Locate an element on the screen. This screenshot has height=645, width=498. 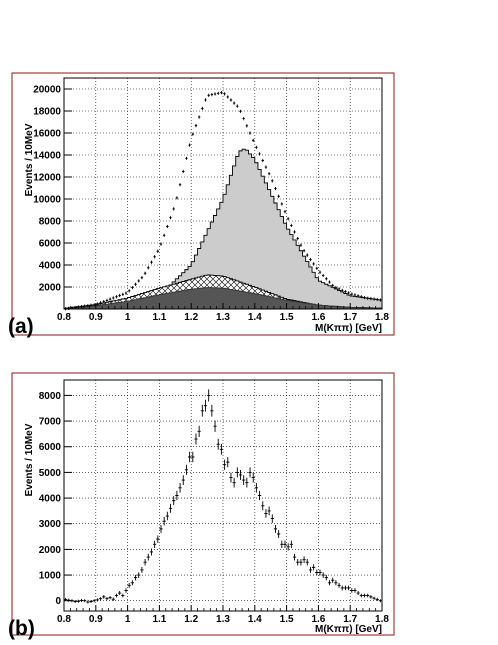
panel-b-xlabel: M(Kππ) [GeV] is located at coordinates (348, 629).